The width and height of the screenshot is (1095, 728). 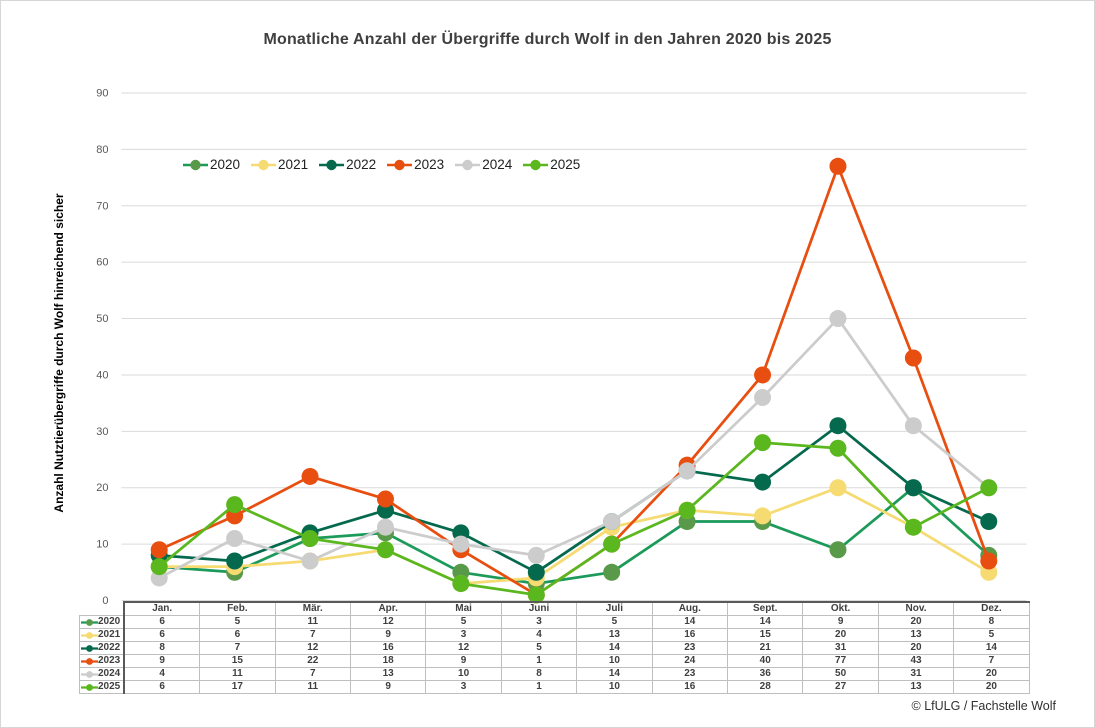 I want to click on table-cell-2024-Okt.: 50, so click(x=840, y=674).